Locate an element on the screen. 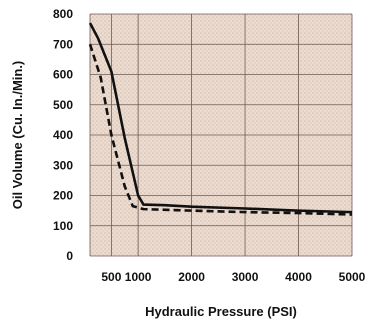 The image size is (375, 329). y-tick-label-6: 600 is located at coordinates (63, 75).